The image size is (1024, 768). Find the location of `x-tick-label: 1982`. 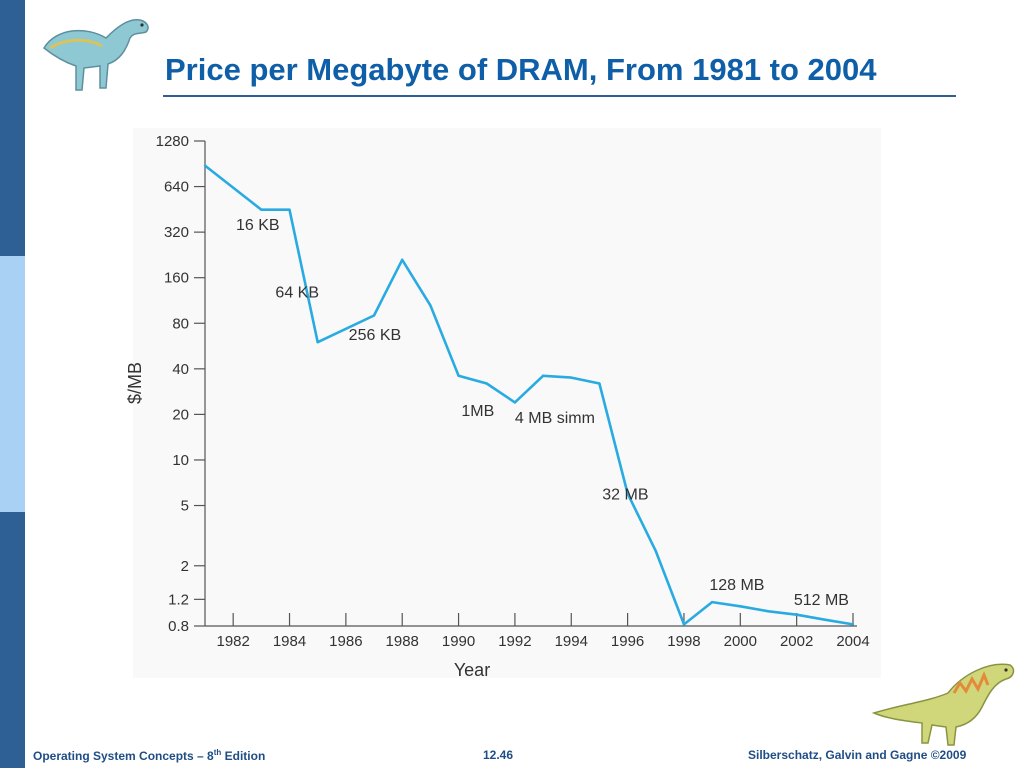

x-tick-label: 1982 is located at coordinates (232, 641).